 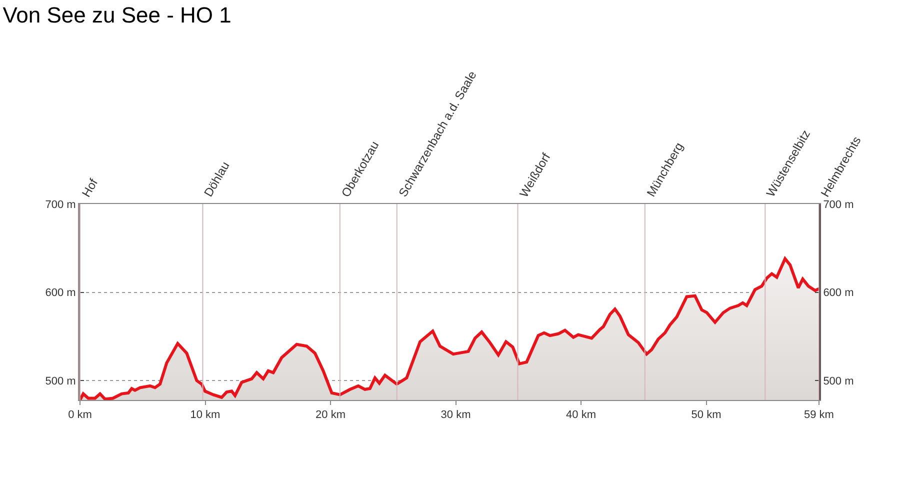 I want to click on x-tick-label: 20 km, so click(x=331, y=415).